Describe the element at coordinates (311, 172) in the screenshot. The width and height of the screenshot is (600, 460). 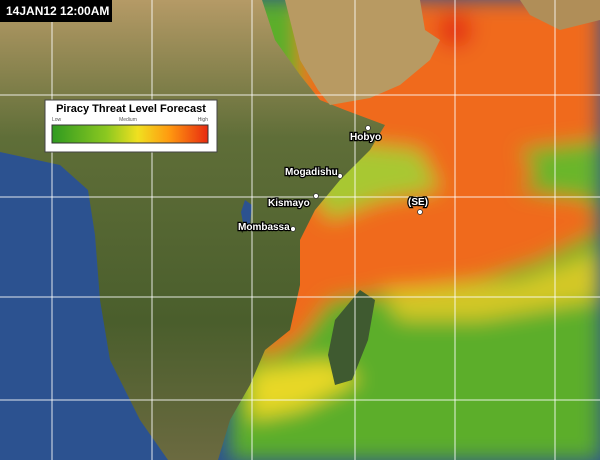
I see `place-label: Mogadishu` at that location.